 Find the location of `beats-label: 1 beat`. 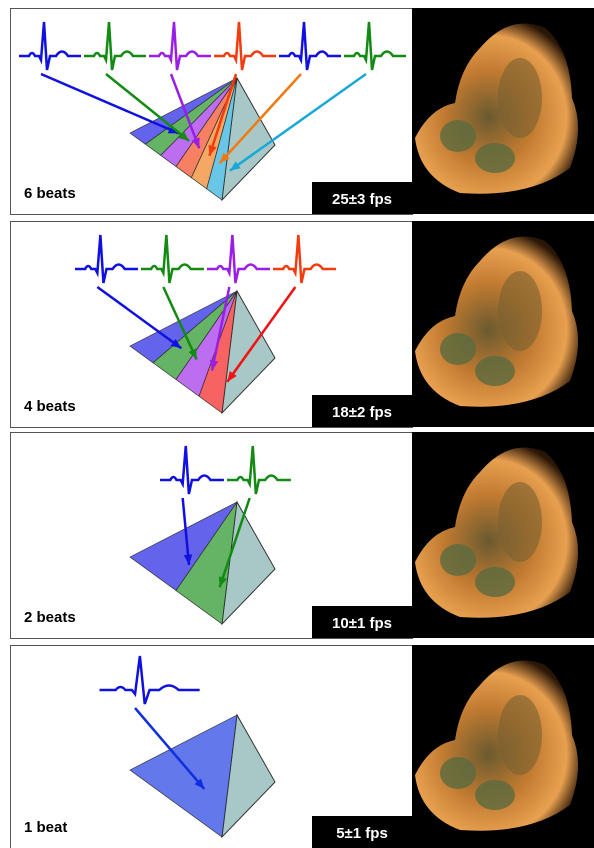

beats-label: 1 beat is located at coordinates (45, 827).